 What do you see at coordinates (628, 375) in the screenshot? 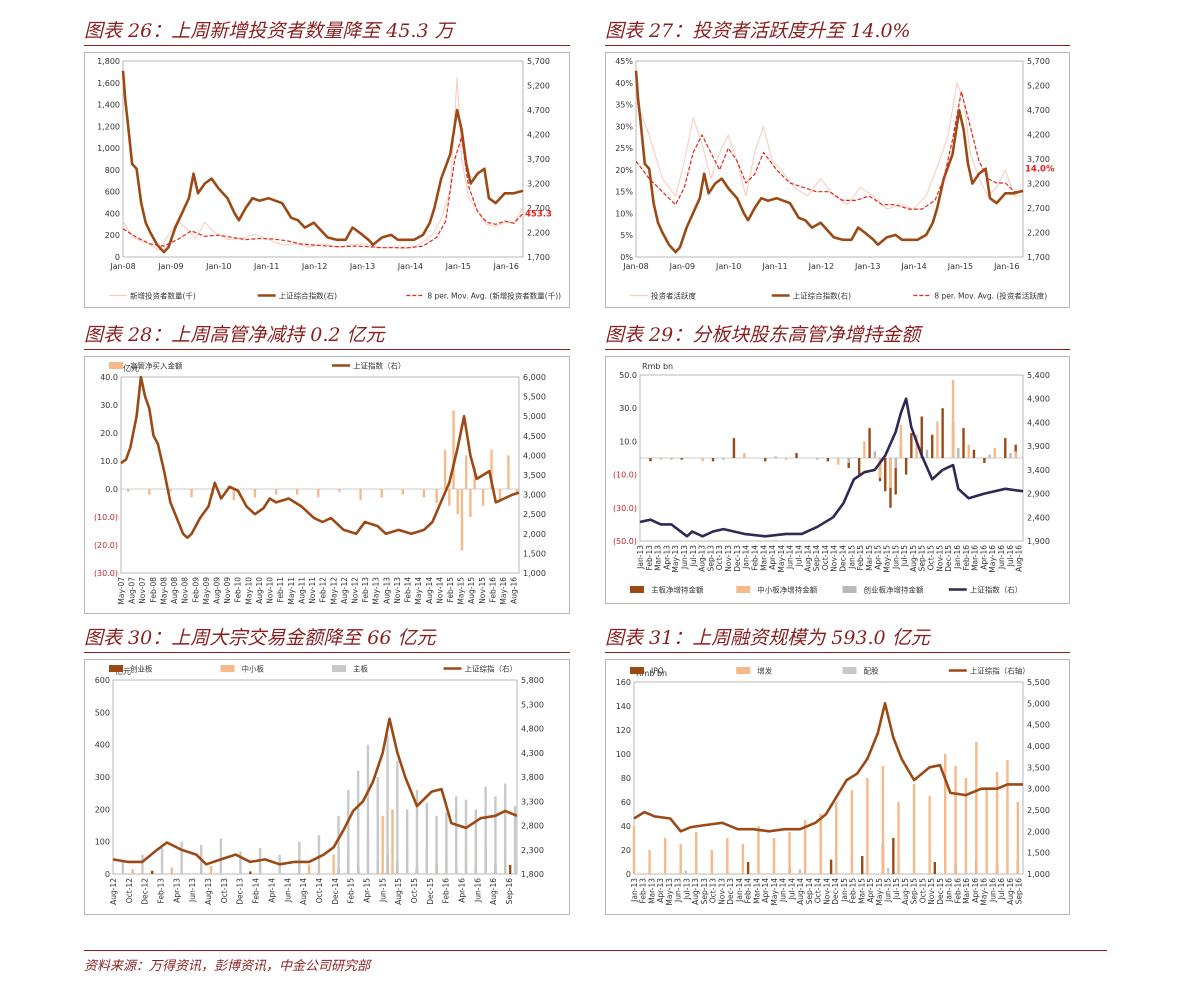
I see `left-tick-label: 50.0` at bounding box center [628, 375].